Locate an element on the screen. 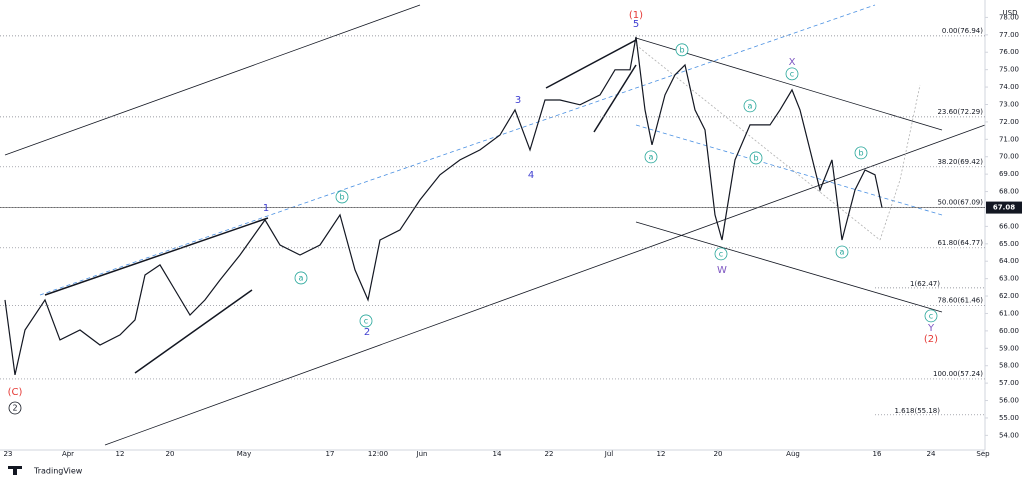 The image size is (1024, 481). y-tick-label: 64.00 is located at coordinates (1009, 261).